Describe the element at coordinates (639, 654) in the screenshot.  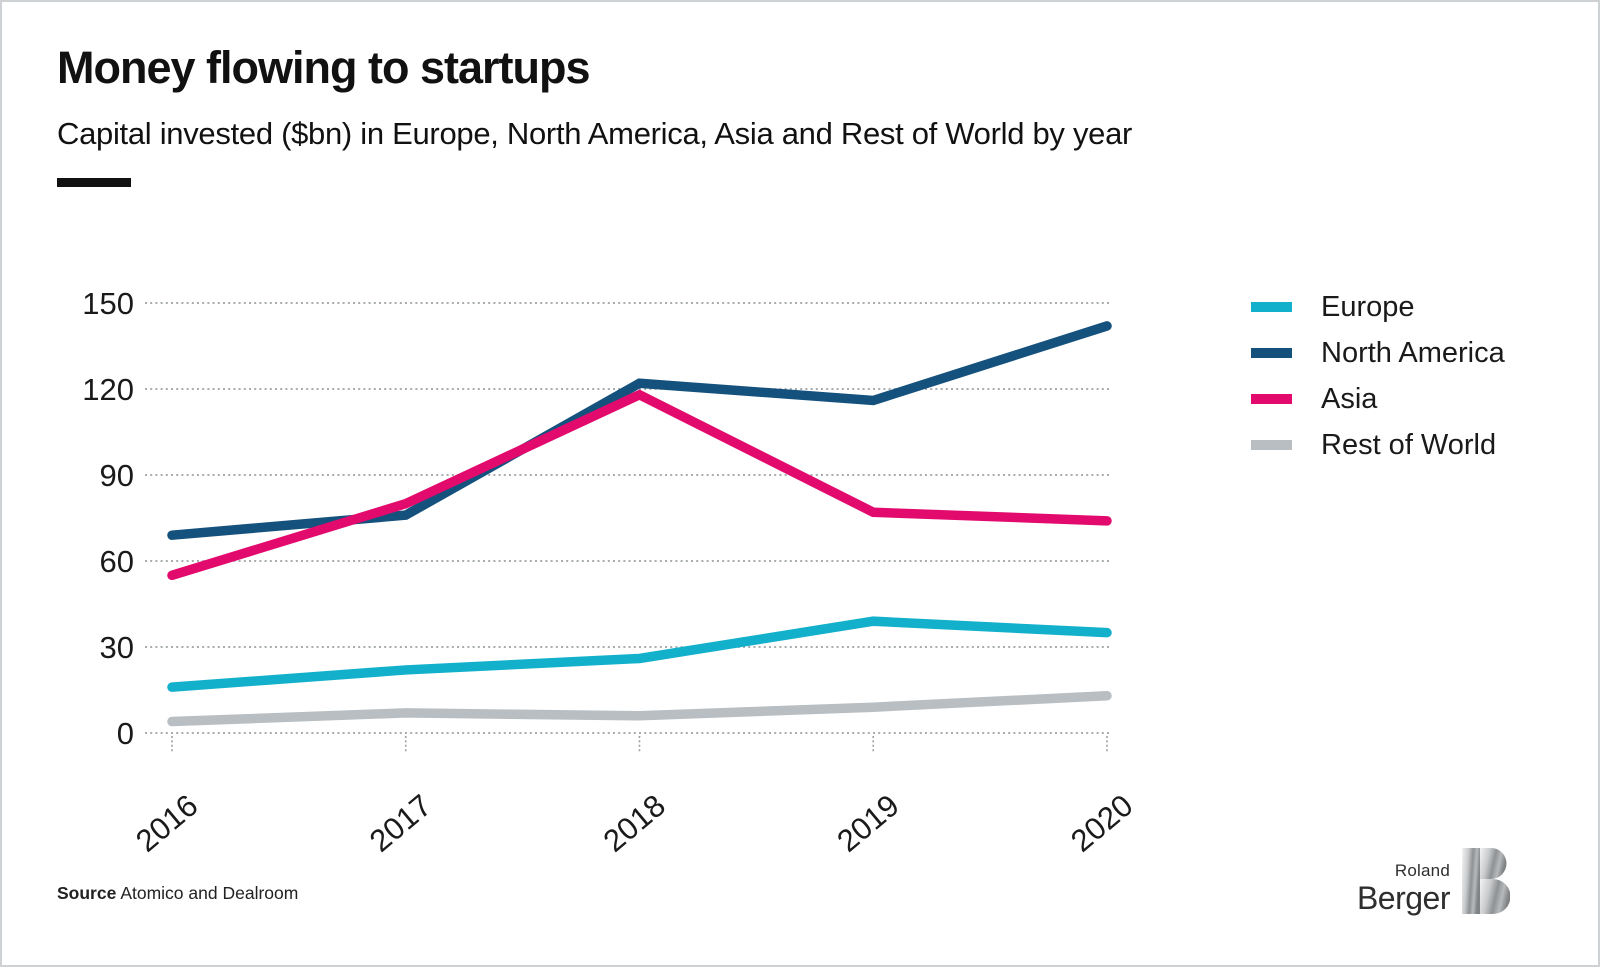
I see `series-line-europe` at that location.